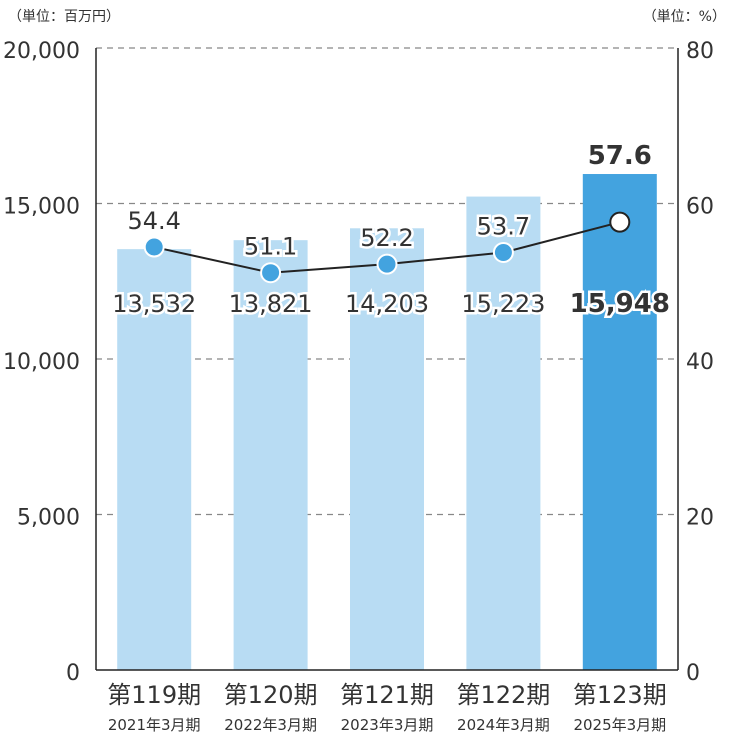 This screenshot has width=740, height=740. I want to click on right-tick-label: 60, so click(700, 207).